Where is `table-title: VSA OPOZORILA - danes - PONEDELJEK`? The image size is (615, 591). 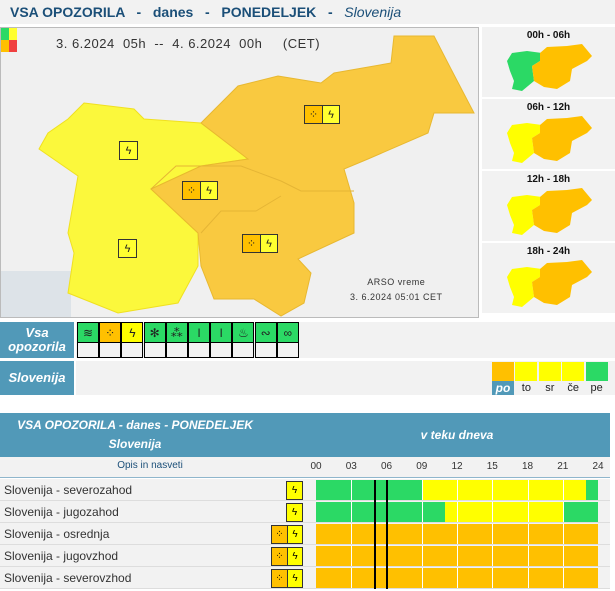 table-title: VSA OPOZORILA - danes - PONEDELJEK is located at coordinates (135, 425).